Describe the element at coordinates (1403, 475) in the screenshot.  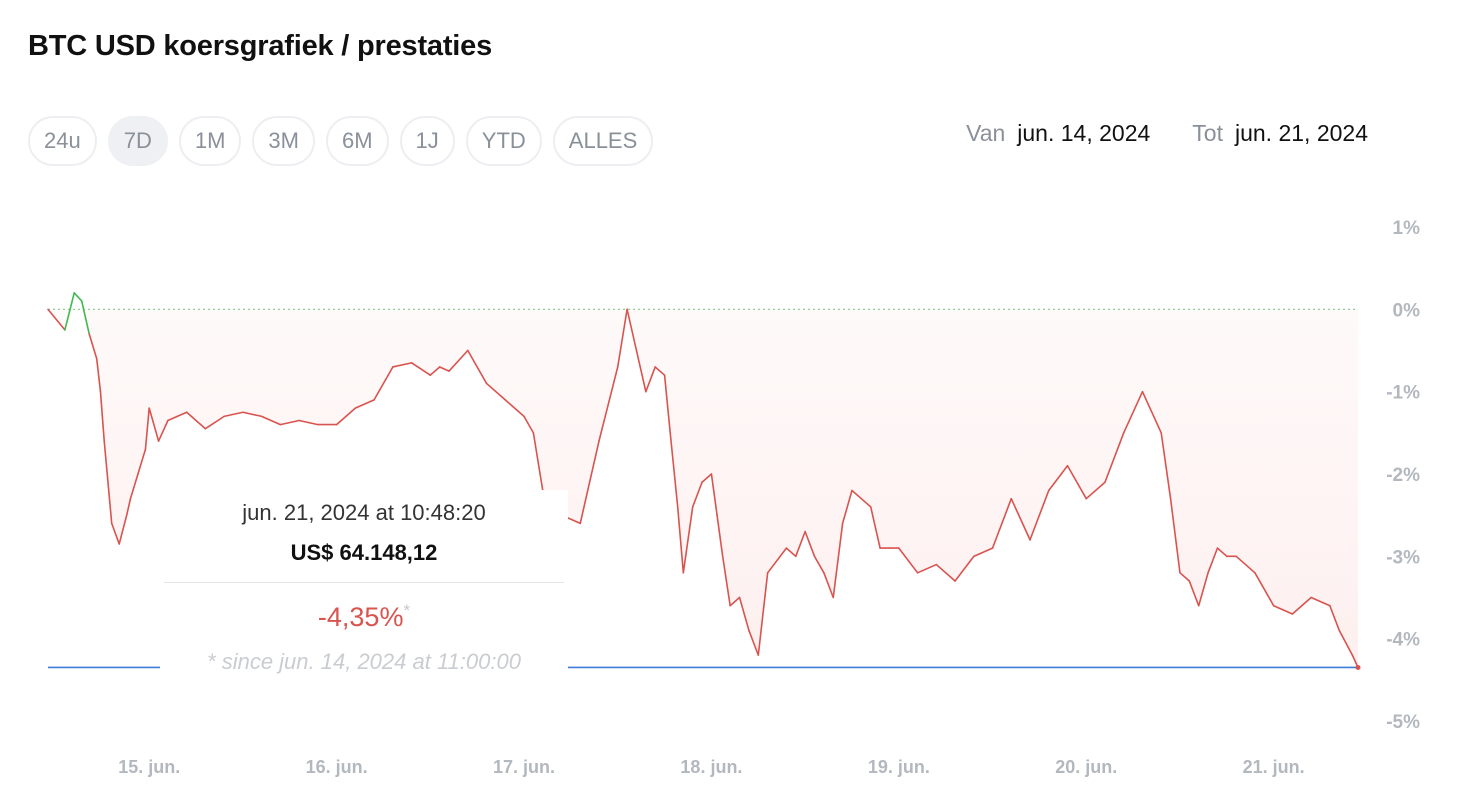
I see `y-axis: 1% 0% -1% -2% -3% -4% -5%` at that location.